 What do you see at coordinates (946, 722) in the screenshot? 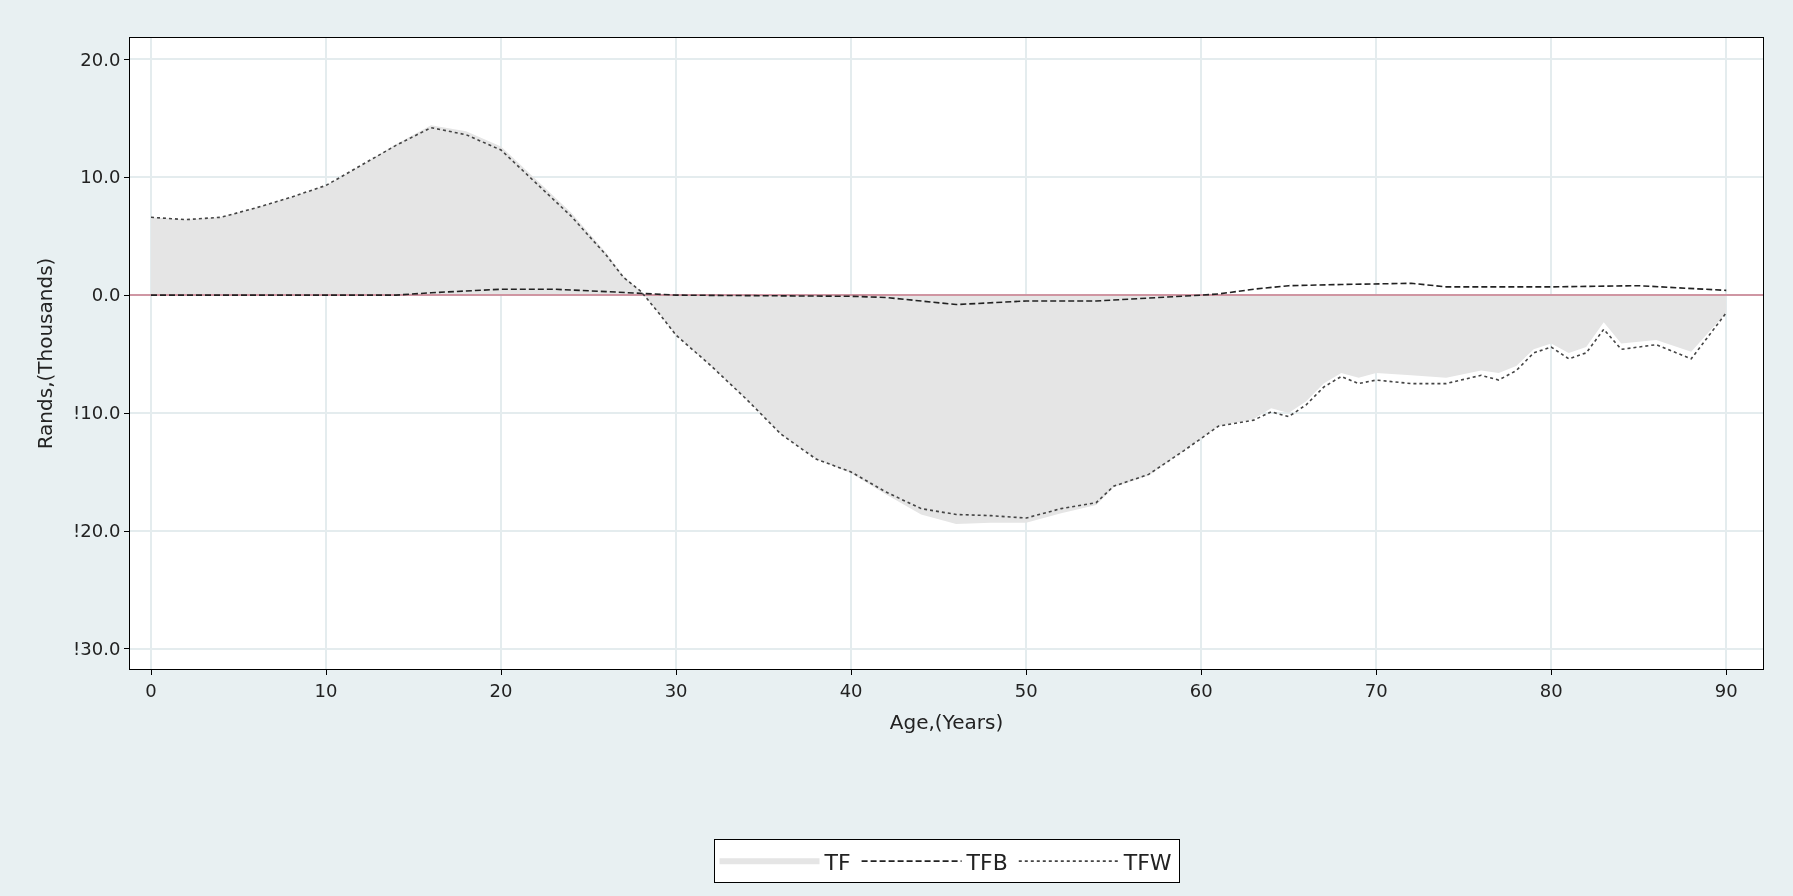
I see `x-axis-title: Age,(Years)` at bounding box center [946, 722].